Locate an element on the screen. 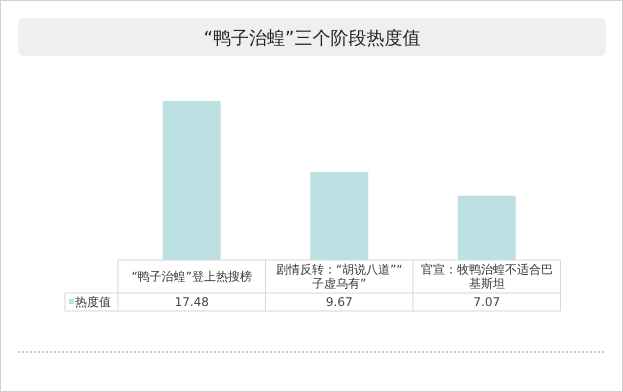 The image size is (623, 392). x-tick-label: 官宣：牧鸭治蝗不适合巴基斯坦 is located at coordinates (486, 276).